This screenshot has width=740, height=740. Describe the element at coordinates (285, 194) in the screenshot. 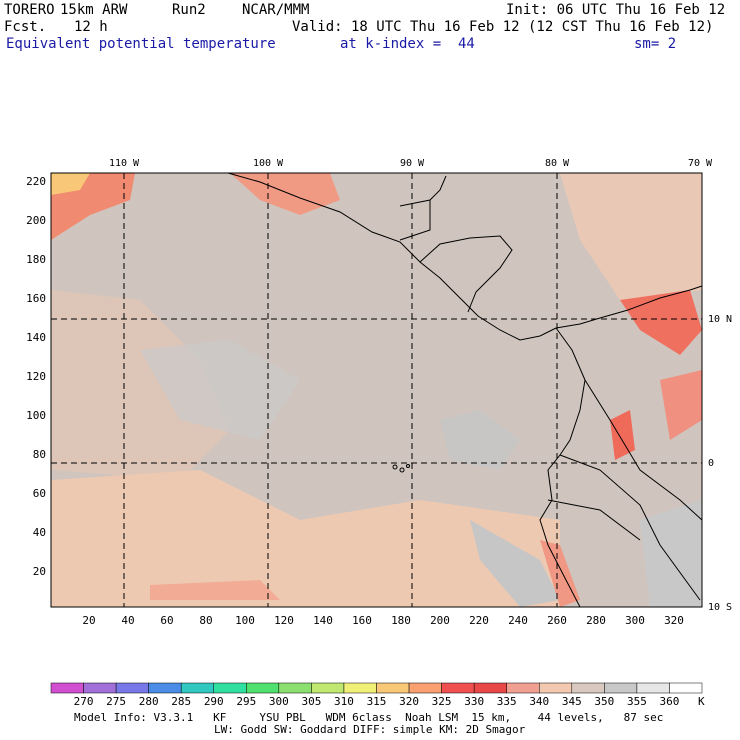

I see `theta-e-hot-mexico` at that location.